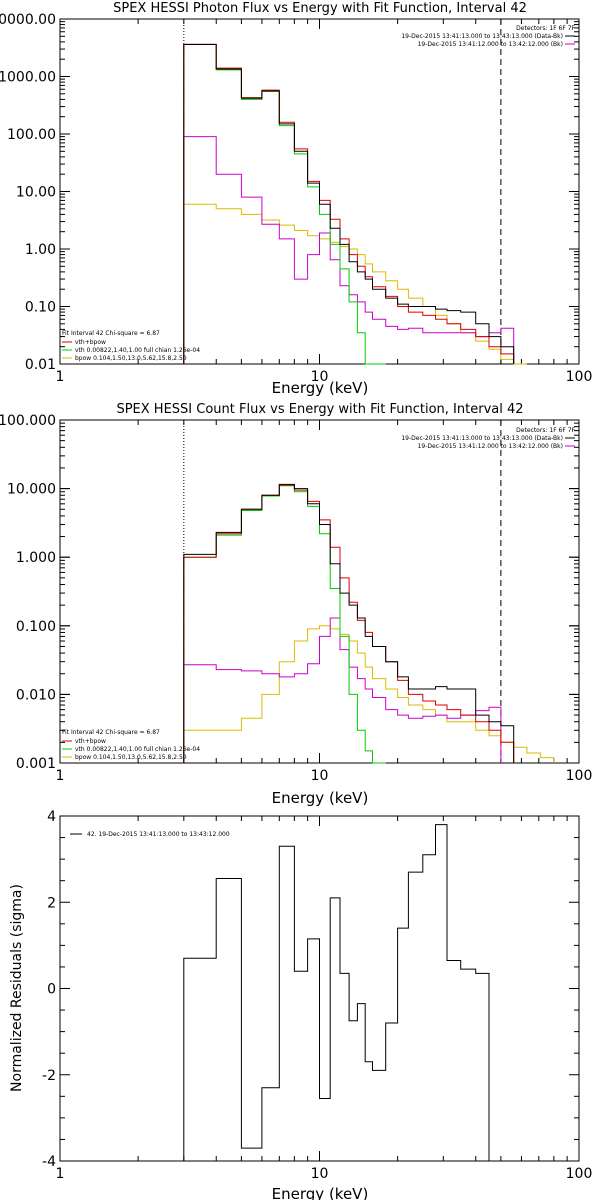  I want to click on series-residuals, so click(336, 992).